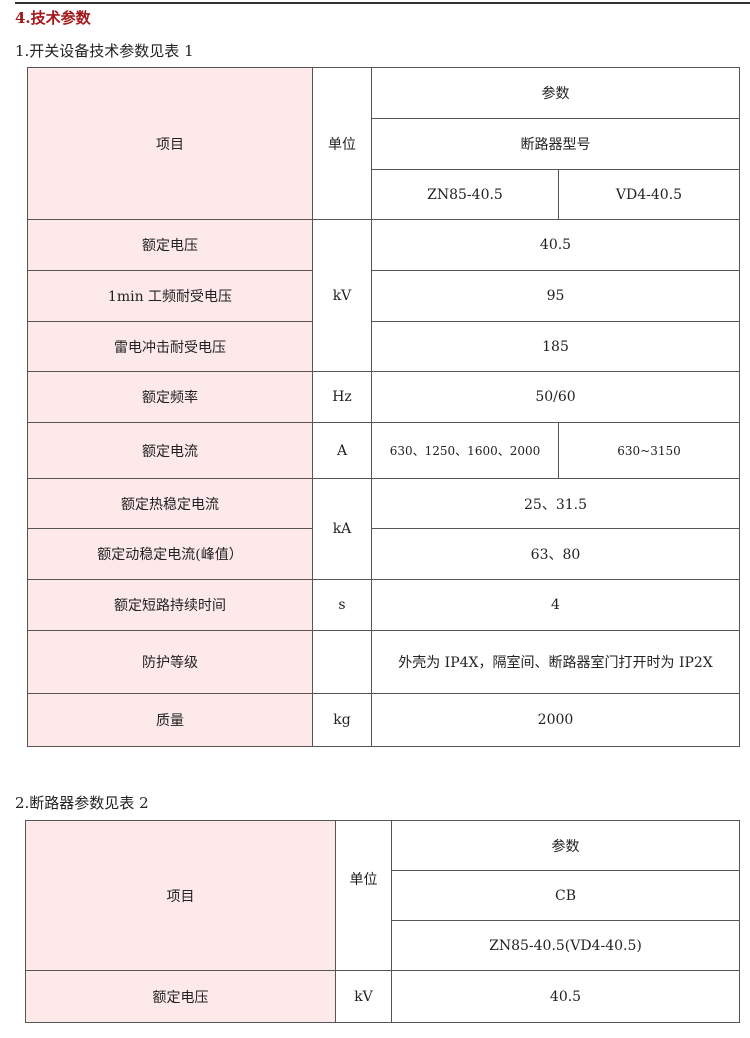 The width and height of the screenshot is (750, 1038). What do you see at coordinates (170, 720) in the screenshot?
I see `row-item: 质量` at bounding box center [170, 720].